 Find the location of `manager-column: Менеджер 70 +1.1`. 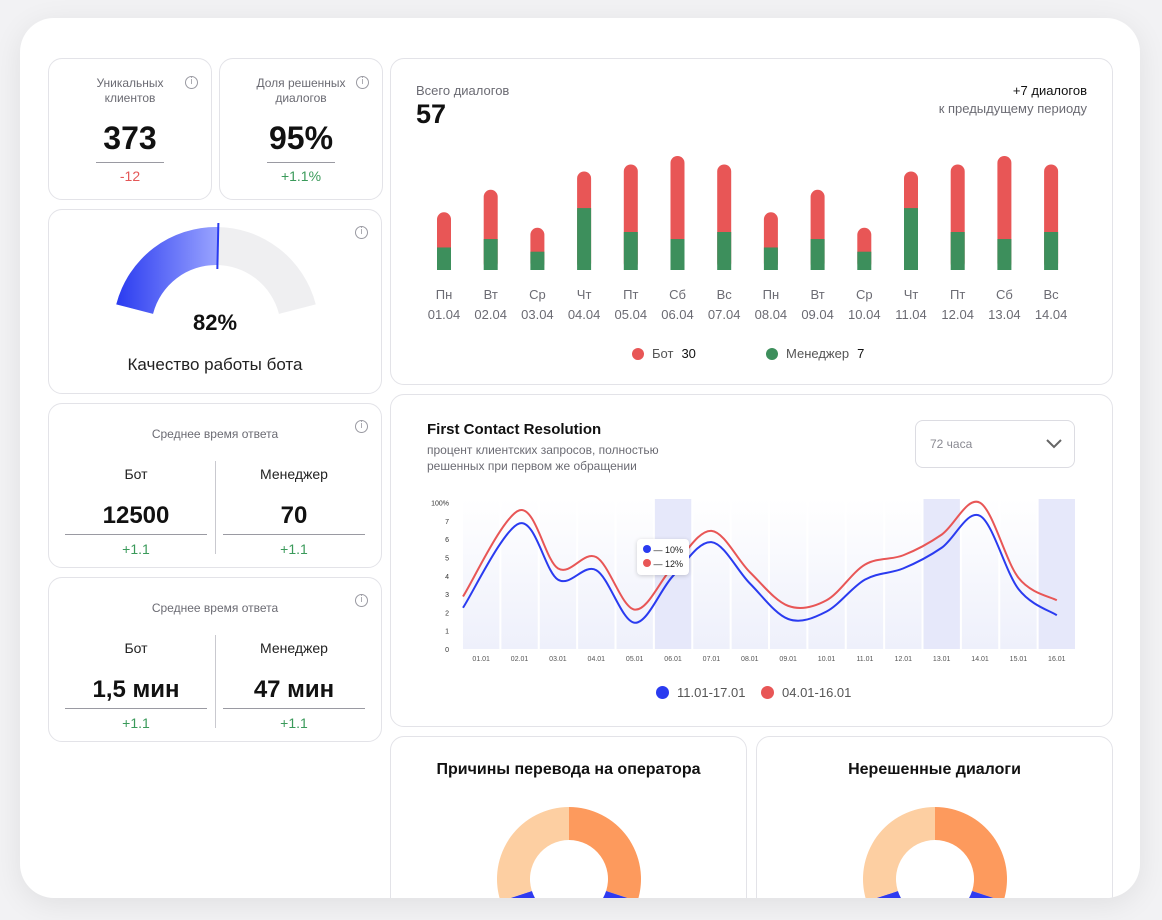

manager-column: Менеджер 70 +1.1 is located at coordinates (294, 511).